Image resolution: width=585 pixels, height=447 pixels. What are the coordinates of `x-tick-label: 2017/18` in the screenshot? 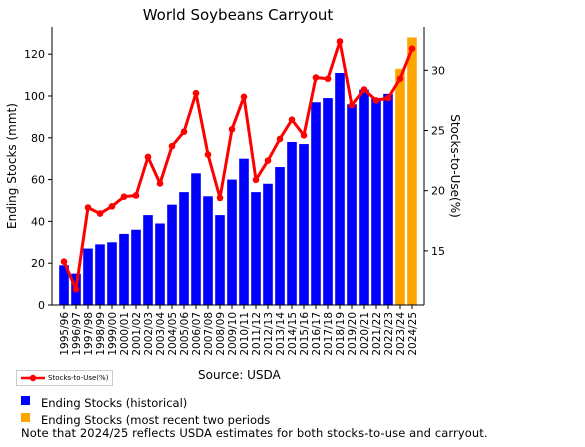 It's located at (329, 334).